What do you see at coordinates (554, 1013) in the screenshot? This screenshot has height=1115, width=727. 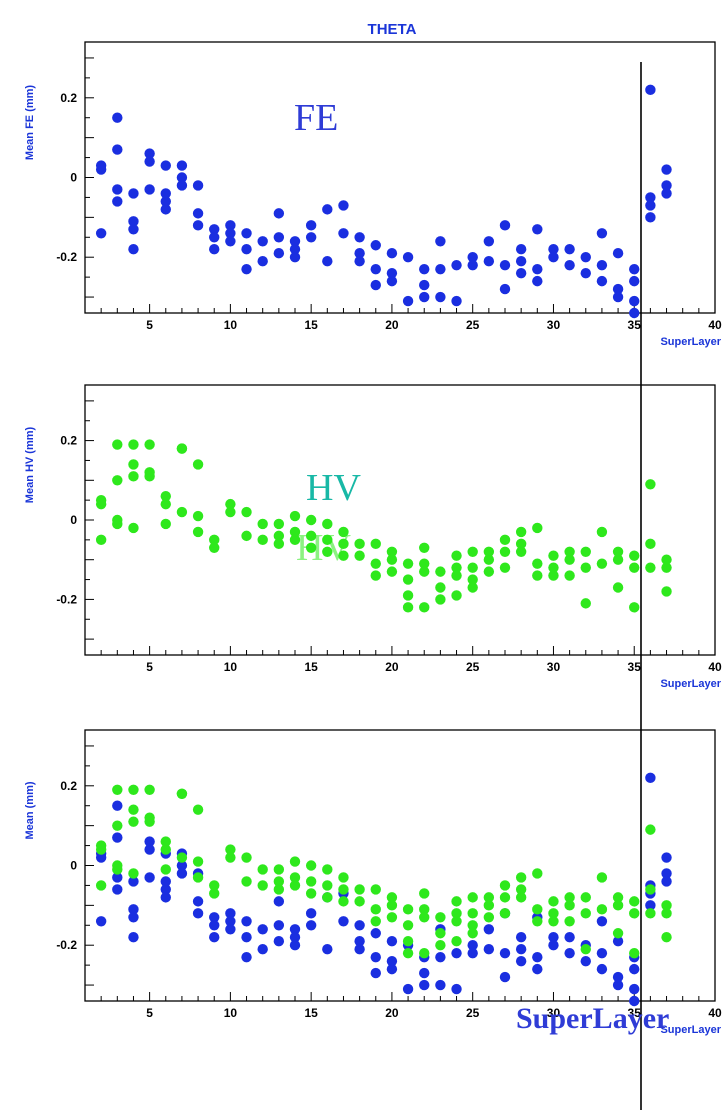 I see `x-tick-label: 30` at bounding box center [554, 1013].